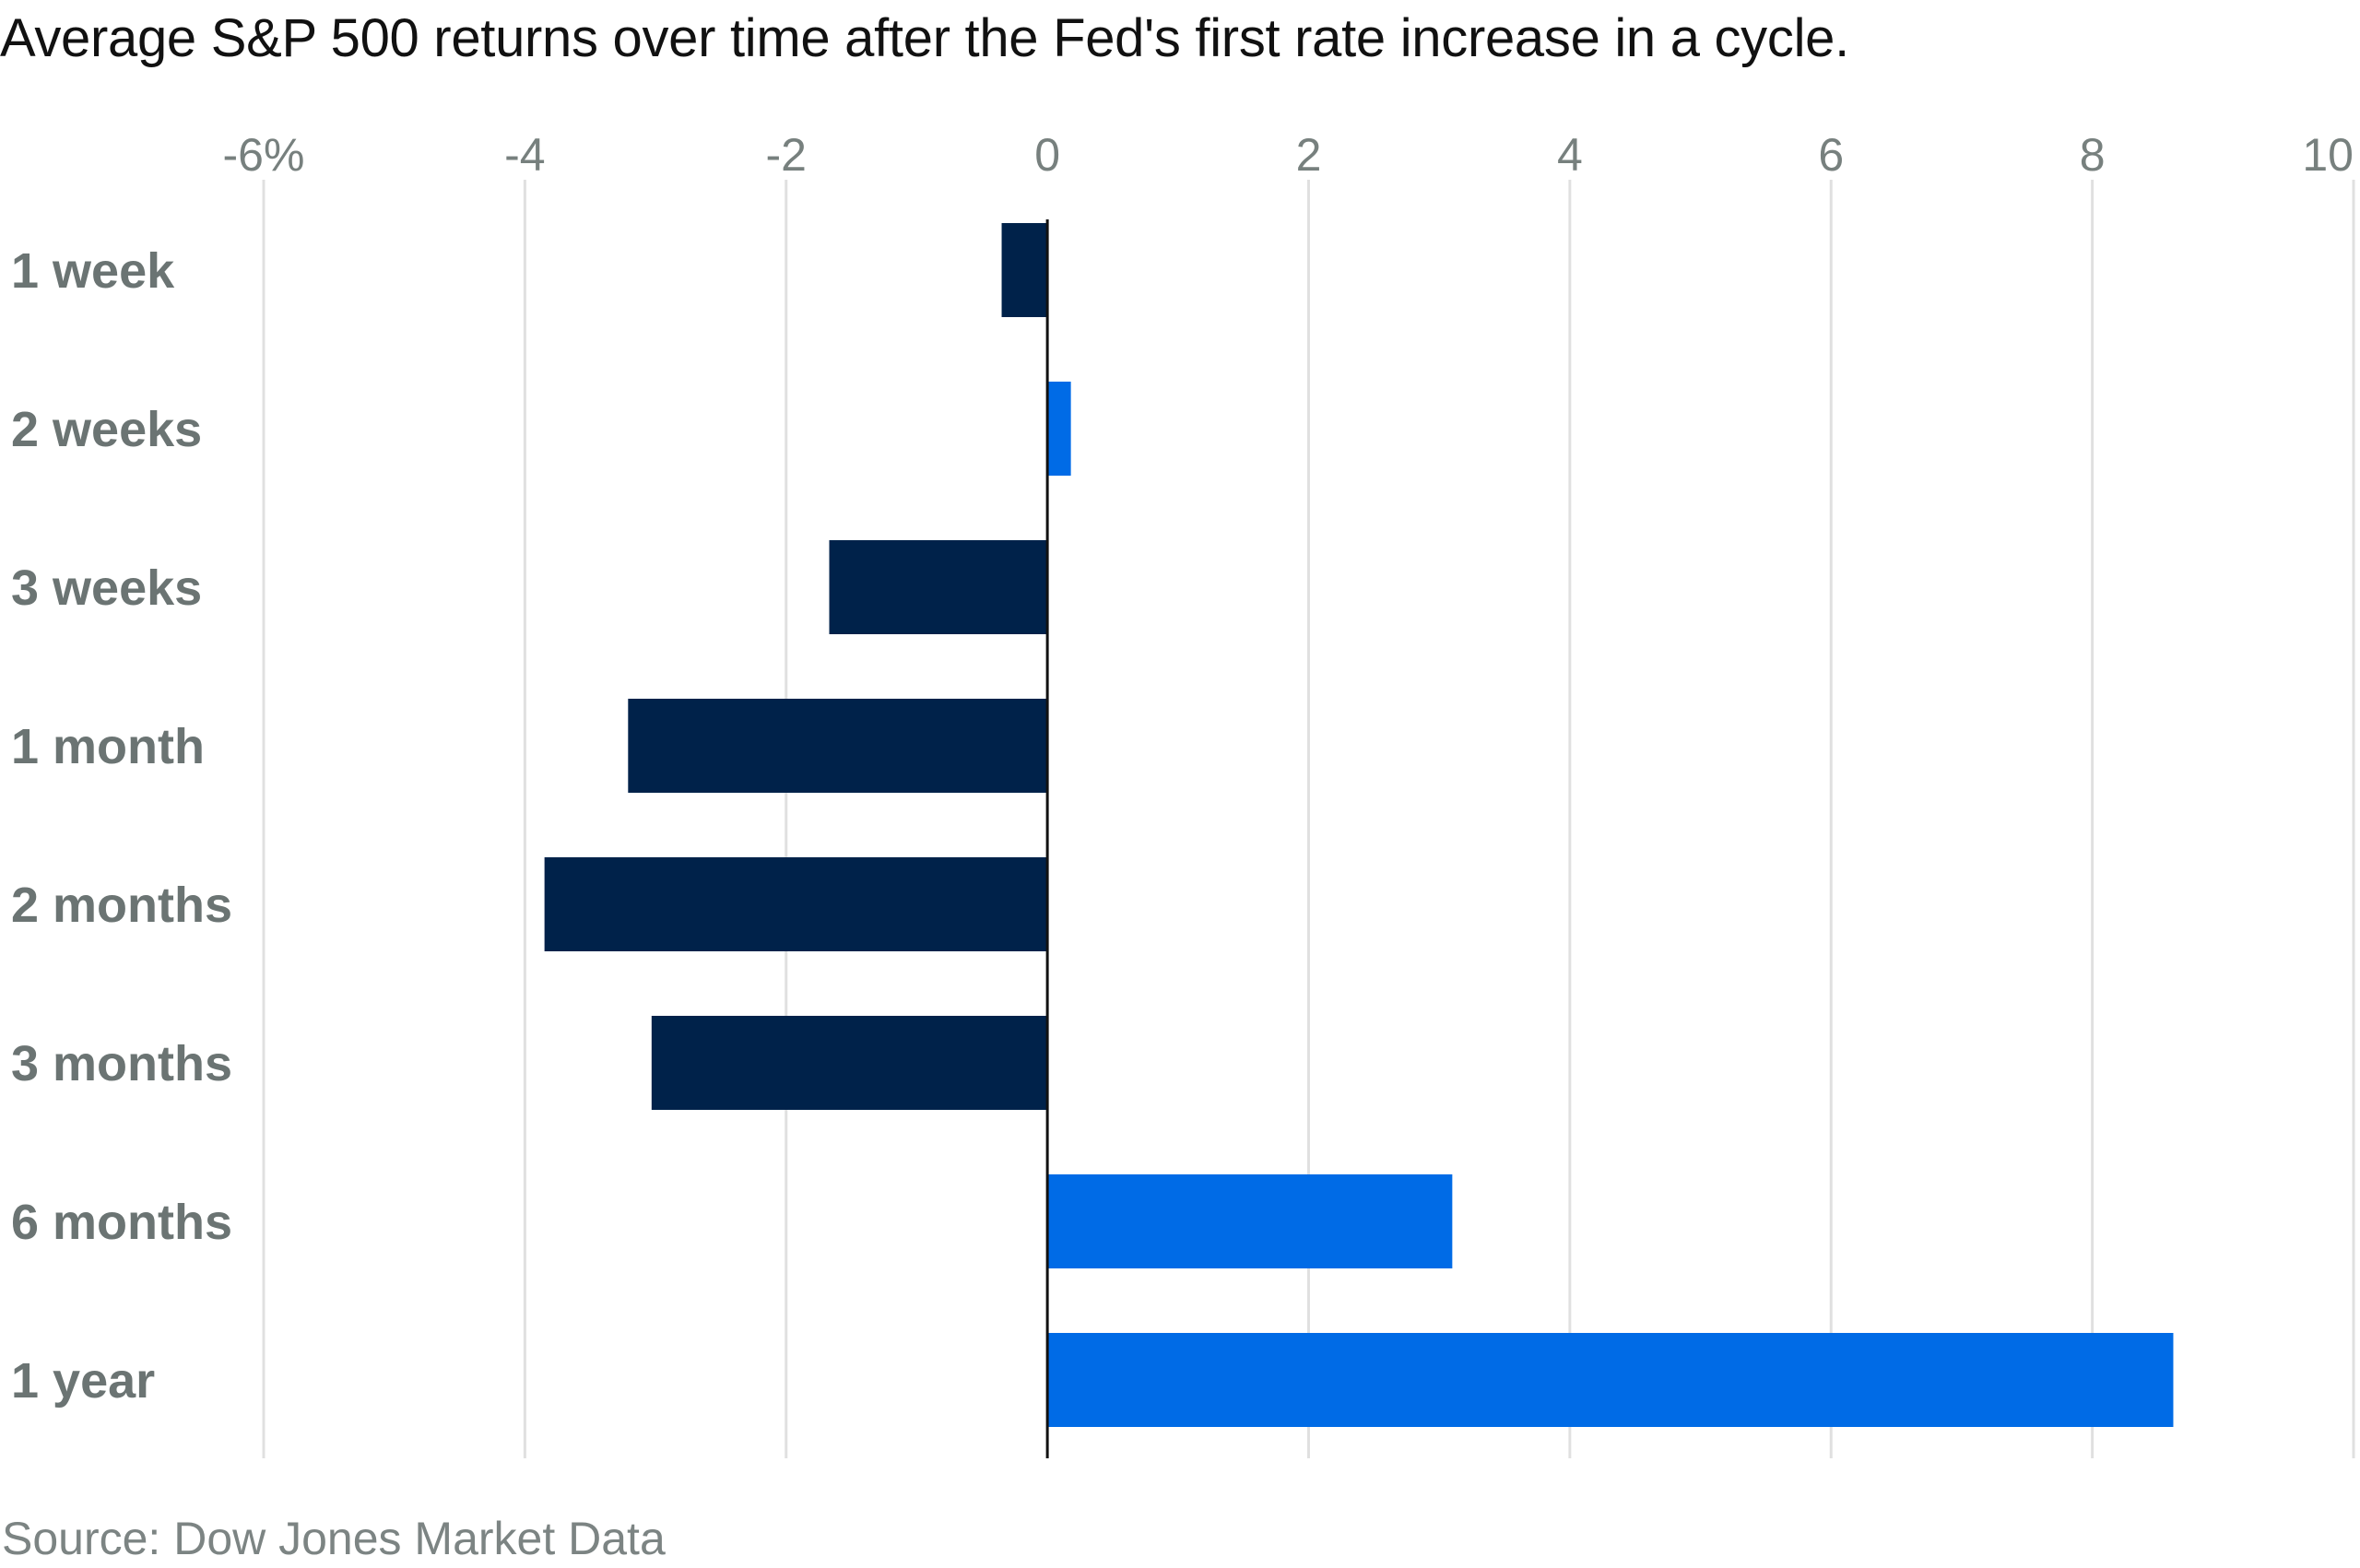 The image size is (2360, 1568). What do you see at coordinates (264, 155) in the screenshot?
I see `x-tick-label: -6%` at bounding box center [264, 155].